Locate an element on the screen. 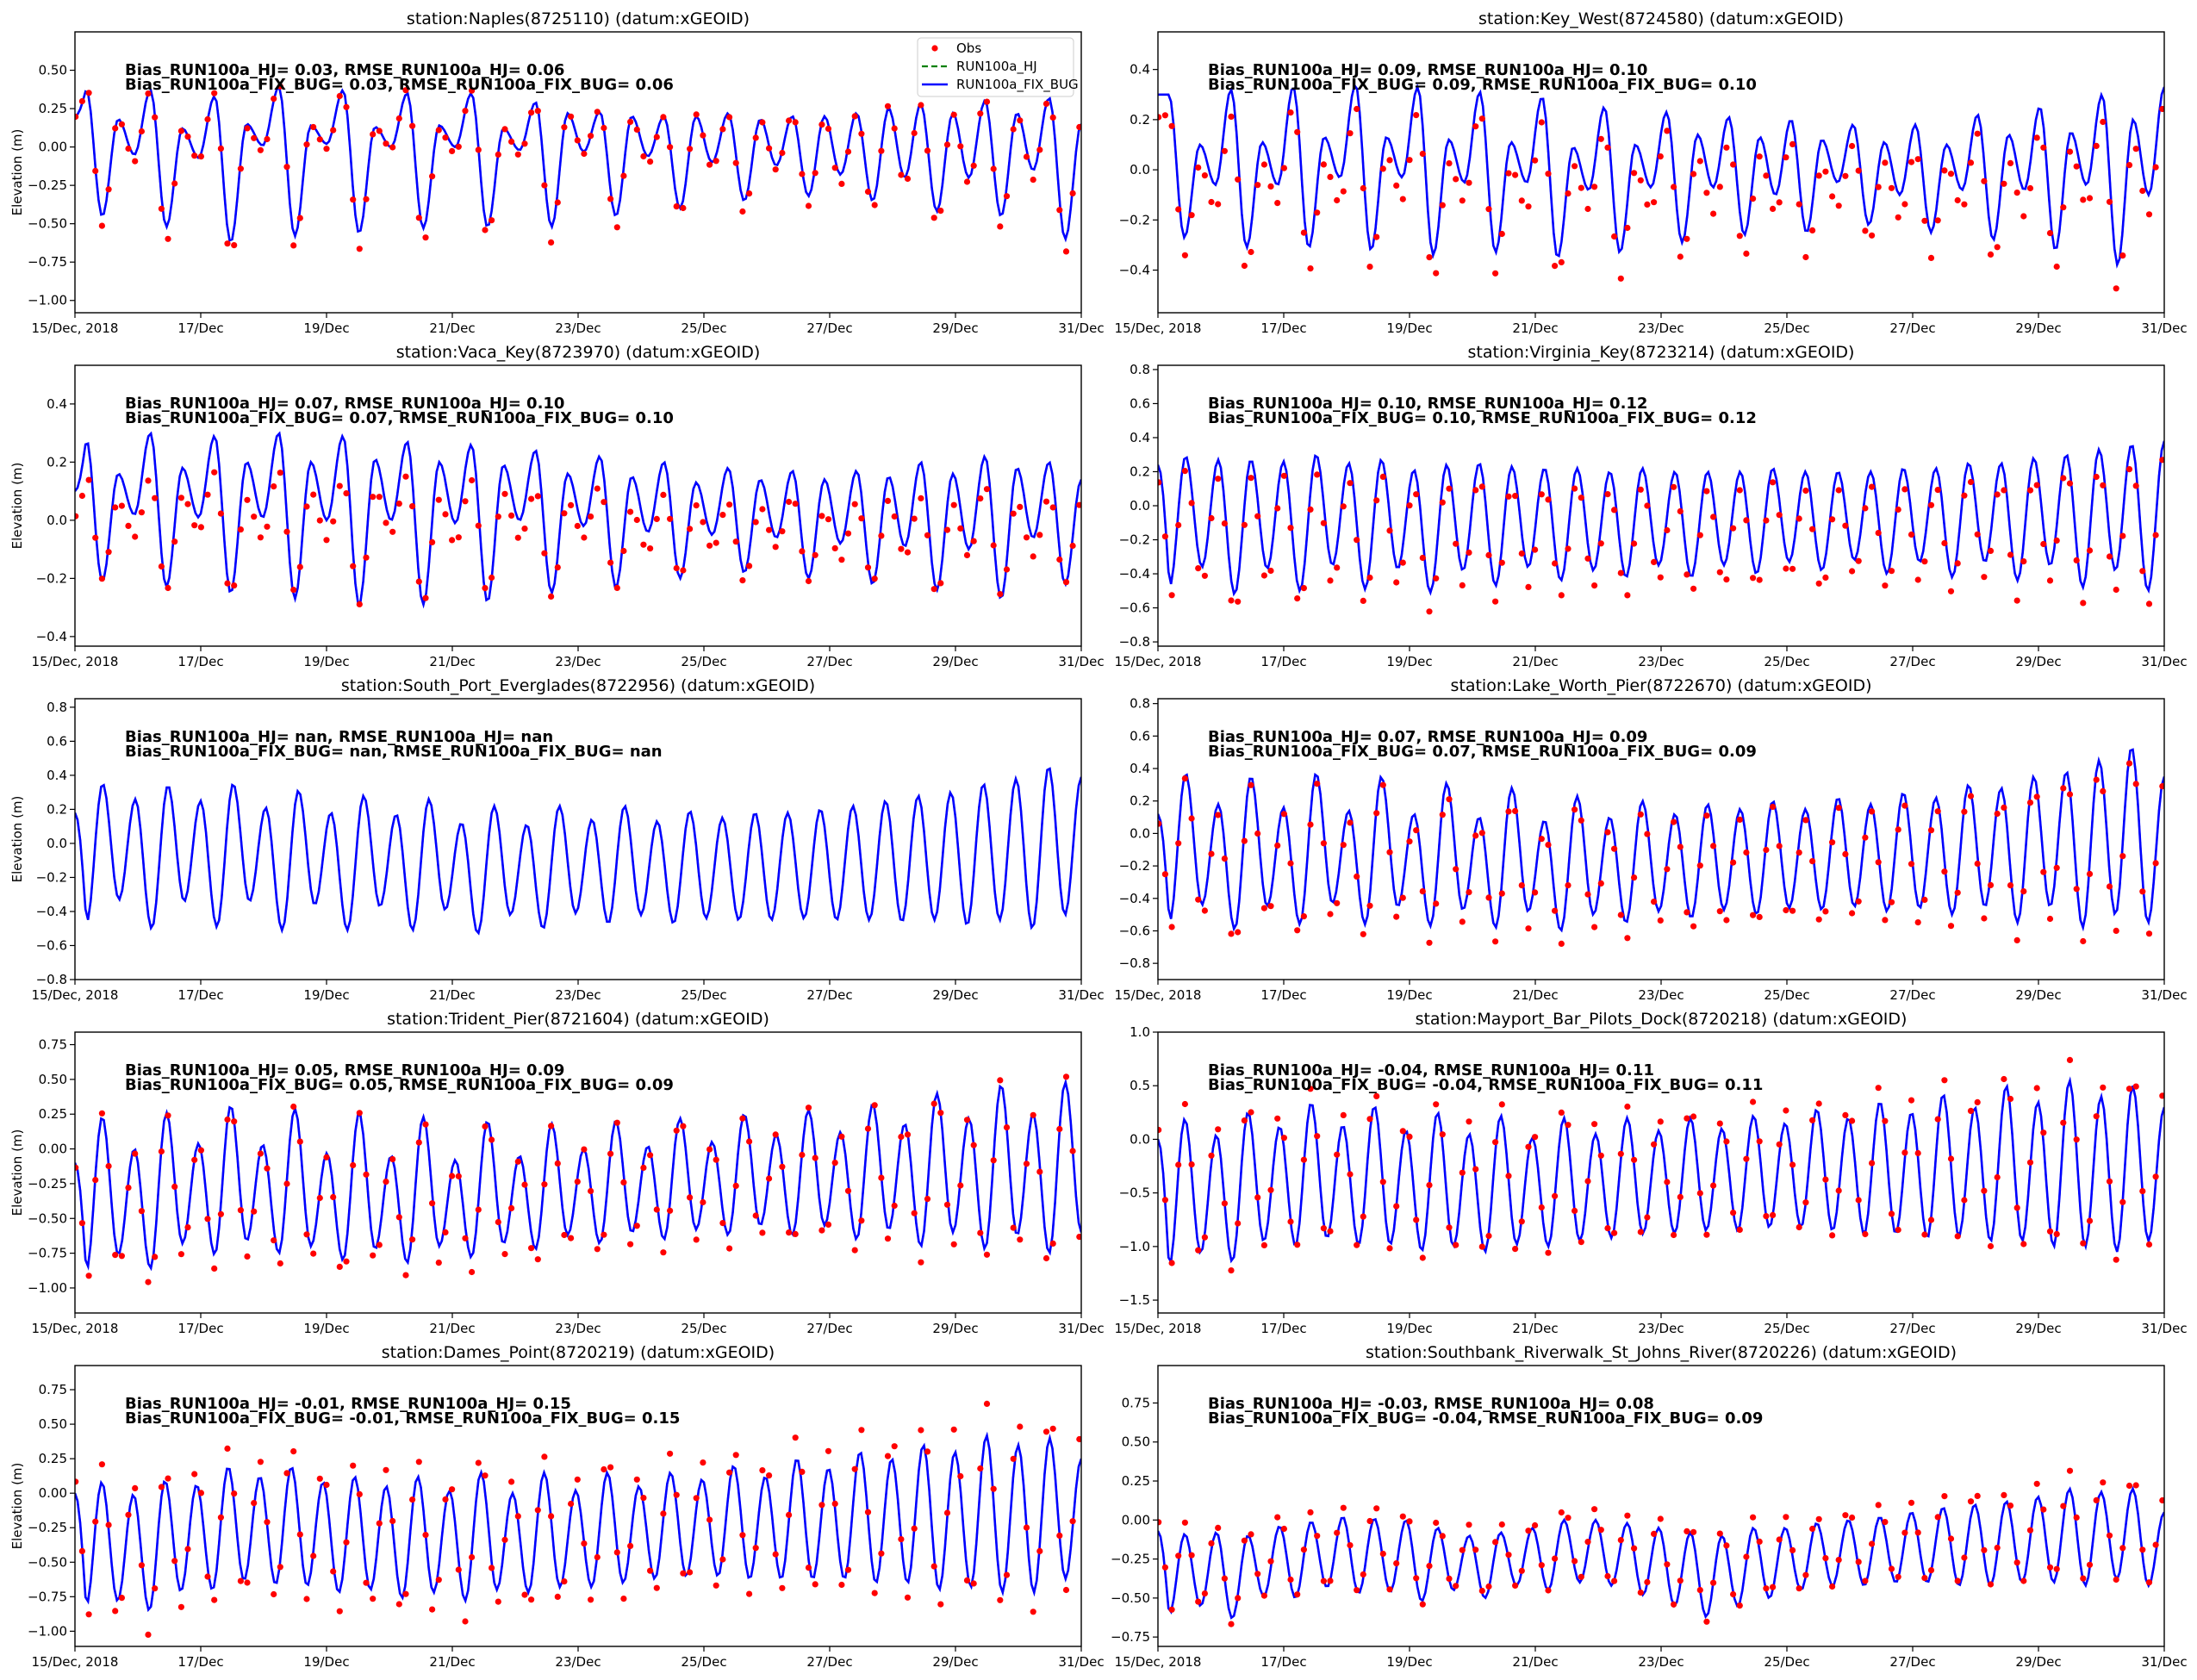 This screenshot has height=1680, width=2197. y-tick-label: 0.6 is located at coordinates (1140, 736).